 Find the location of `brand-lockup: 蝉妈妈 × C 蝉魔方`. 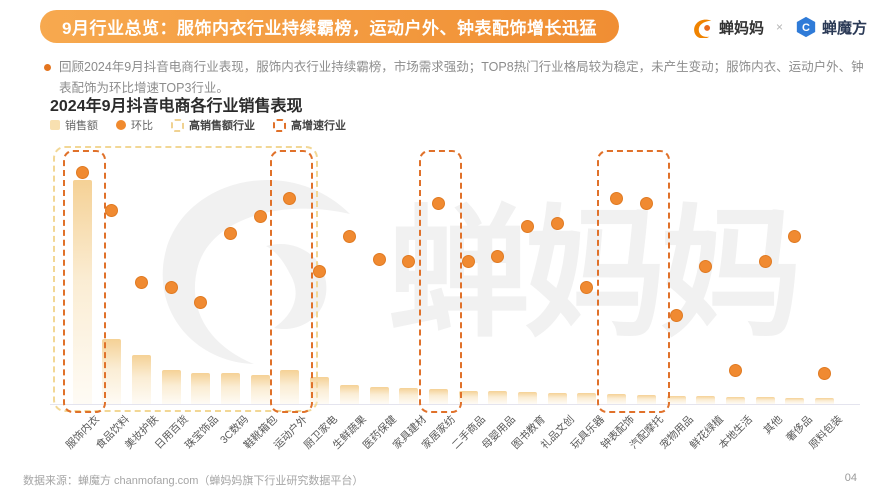

brand-lockup: 蝉妈妈 × C 蝉魔方 is located at coordinates (779, 27).